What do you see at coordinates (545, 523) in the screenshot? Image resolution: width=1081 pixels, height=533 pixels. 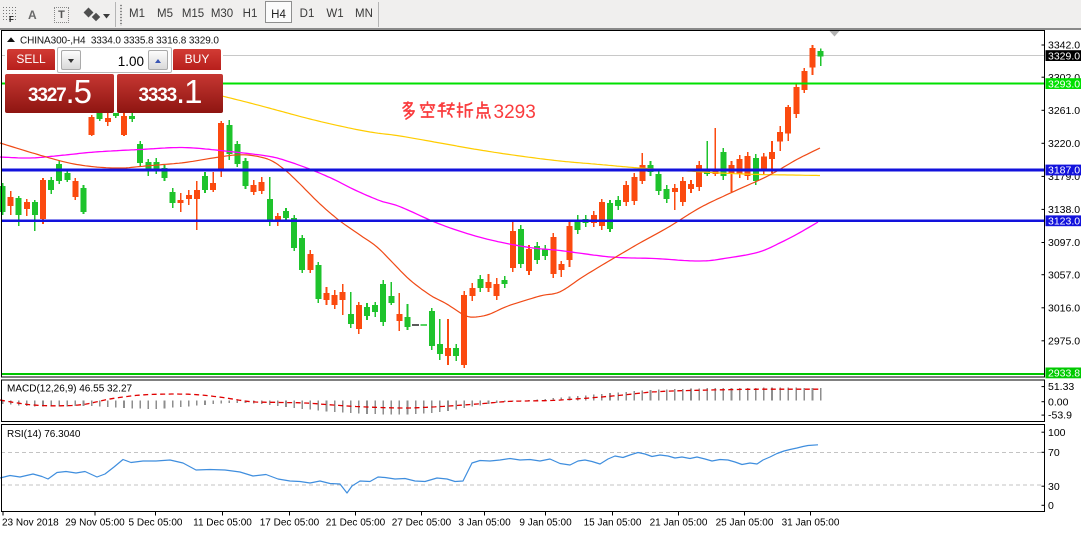 I see `svg-text: 9 Jan 05:00` at bounding box center [545, 523].